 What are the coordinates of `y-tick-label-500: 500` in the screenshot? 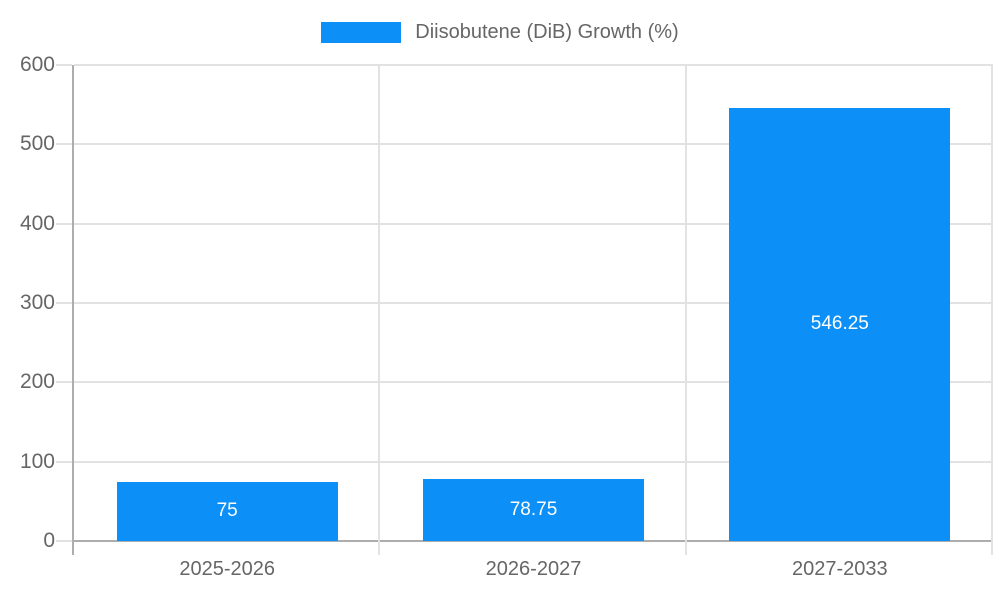 It's located at (37, 144).